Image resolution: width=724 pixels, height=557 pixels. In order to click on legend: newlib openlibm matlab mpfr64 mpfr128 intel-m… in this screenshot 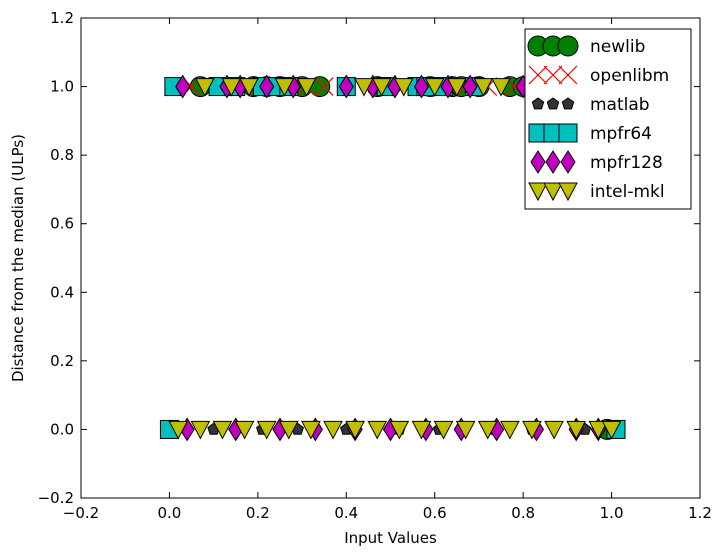, I will do `click(608, 119)`.